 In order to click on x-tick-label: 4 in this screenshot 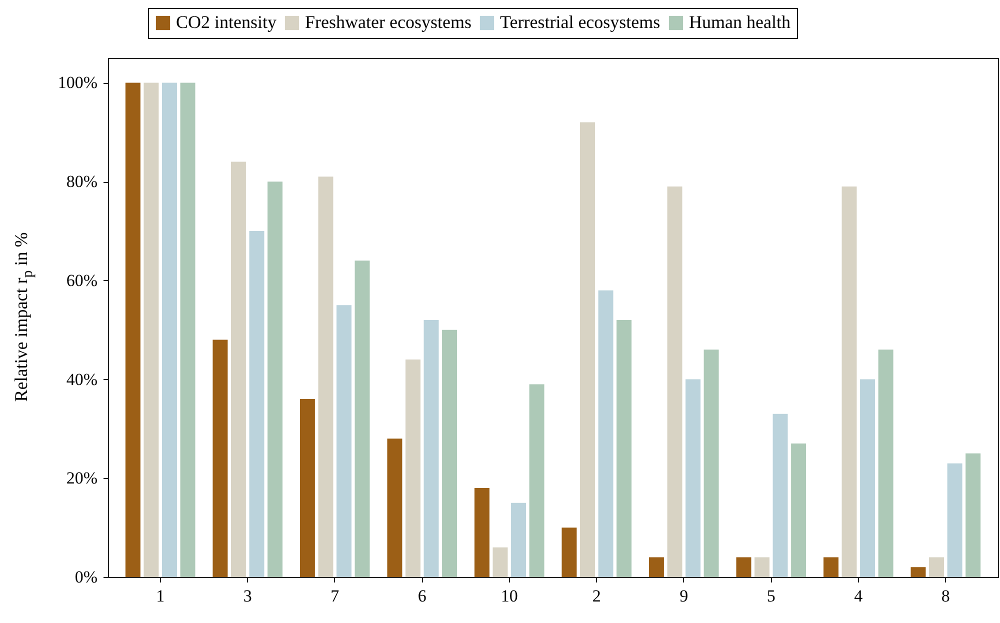, I will do `click(859, 596)`.